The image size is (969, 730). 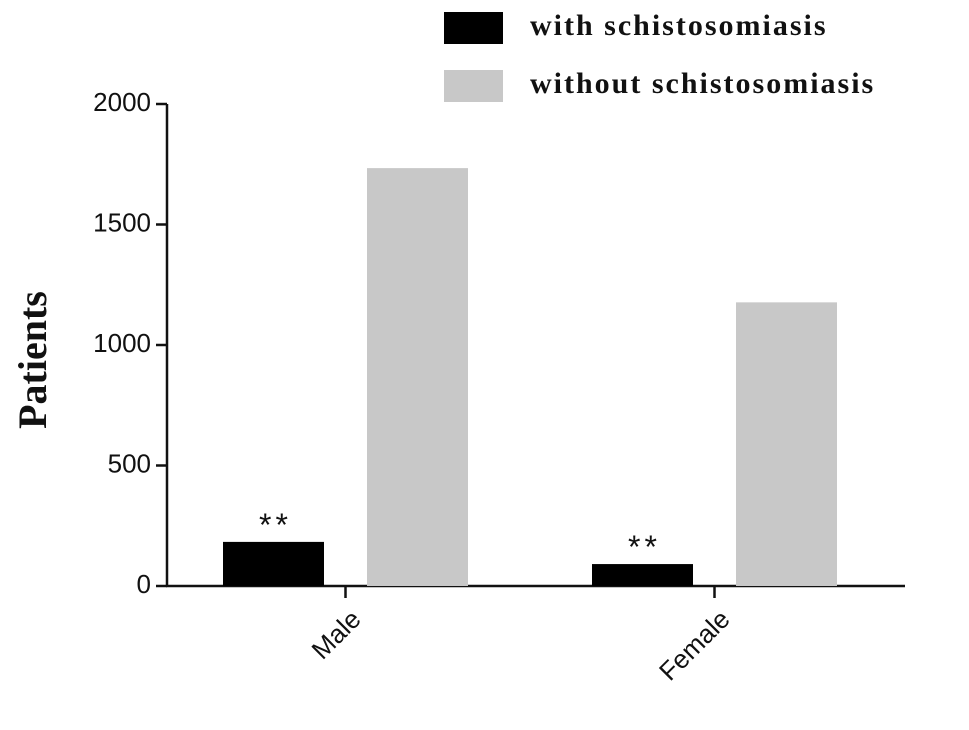 What do you see at coordinates (702, 83) in the screenshot?
I see `legend-label: without schistosomiasis` at bounding box center [702, 83].